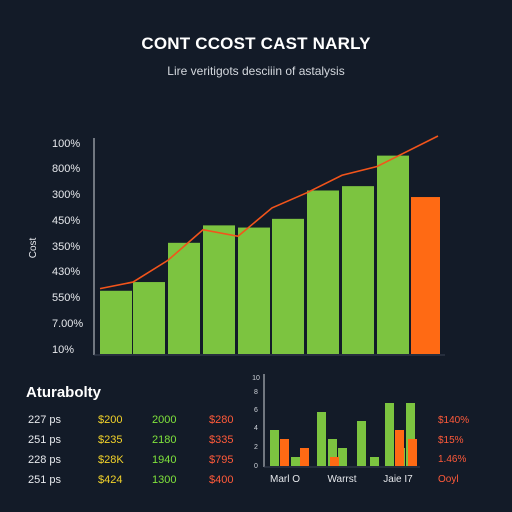  I want to click on row-value-red: $795, so click(221, 460).